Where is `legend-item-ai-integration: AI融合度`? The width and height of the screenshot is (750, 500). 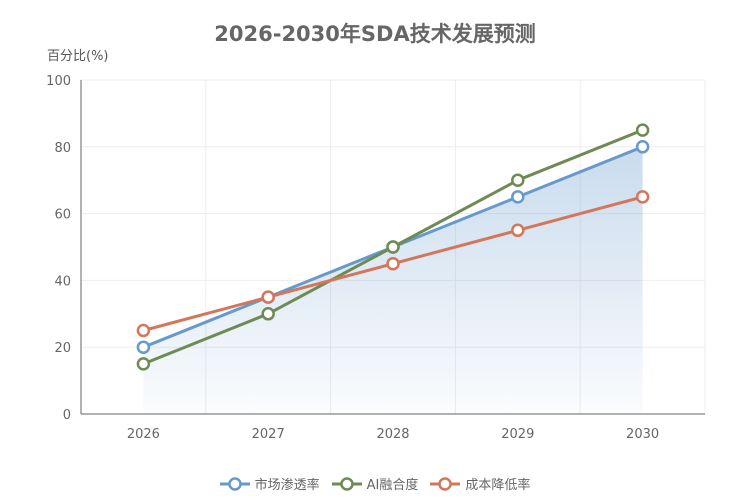
legend-item-ai-integration: AI融合度 is located at coordinates (375, 483).